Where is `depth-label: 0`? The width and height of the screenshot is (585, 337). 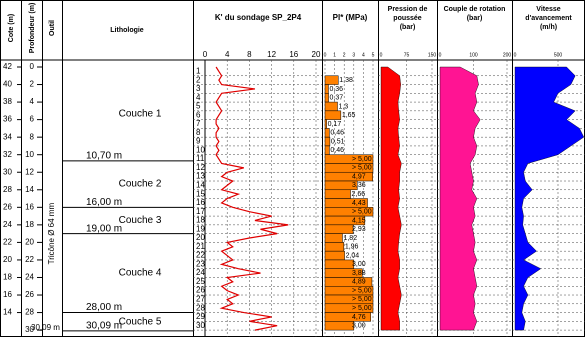
depth-label: 0 is located at coordinates (32, 66).